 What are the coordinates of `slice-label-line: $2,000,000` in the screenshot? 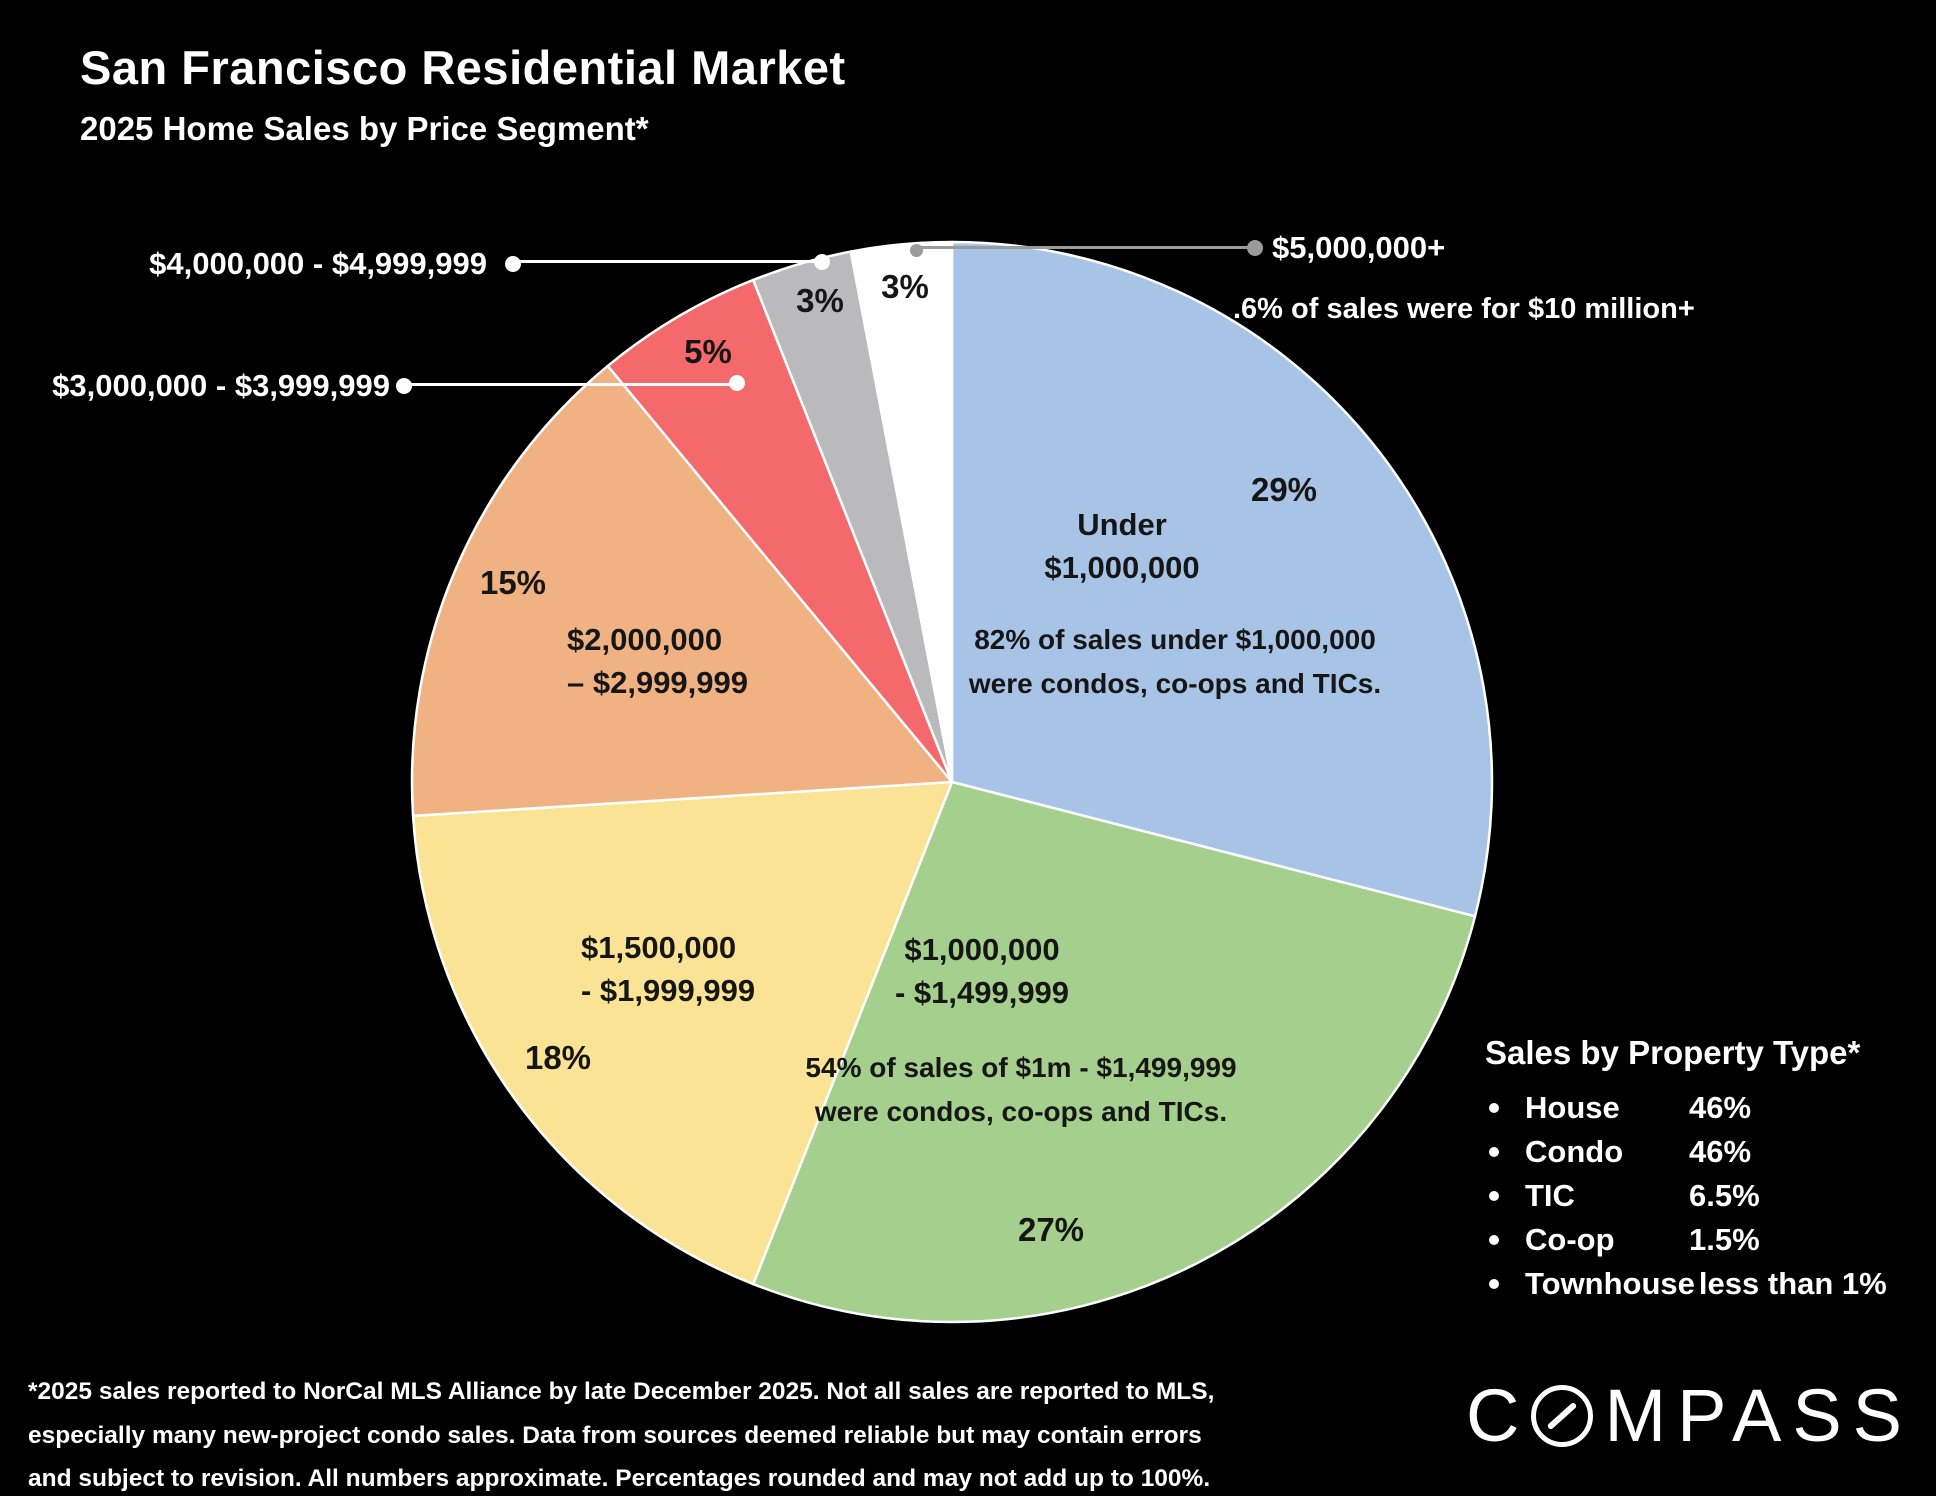 It's located at (645, 639).